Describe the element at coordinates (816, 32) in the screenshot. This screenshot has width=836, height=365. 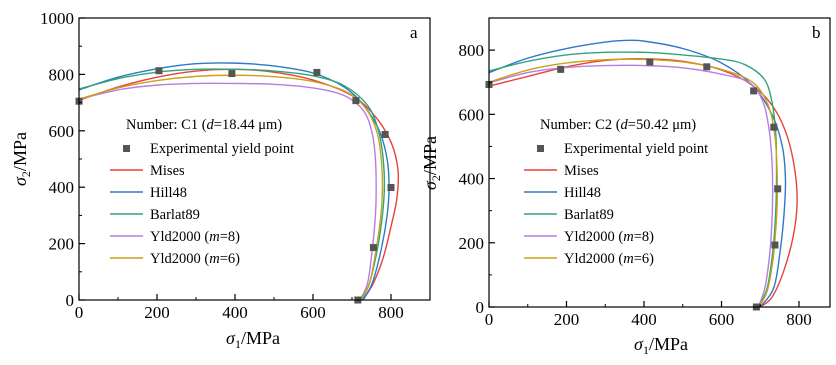
I see `panel-label: b` at that location.